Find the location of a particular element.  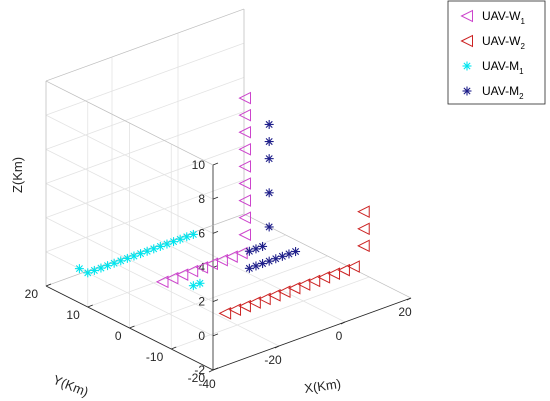

legend-label: UAV-W1 is located at coordinates (503, 17).